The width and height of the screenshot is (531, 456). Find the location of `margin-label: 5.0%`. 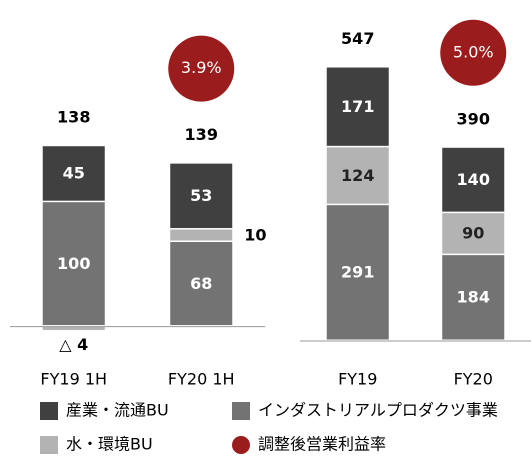

margin-label: 5.0% is located at coordinates (473, 51).